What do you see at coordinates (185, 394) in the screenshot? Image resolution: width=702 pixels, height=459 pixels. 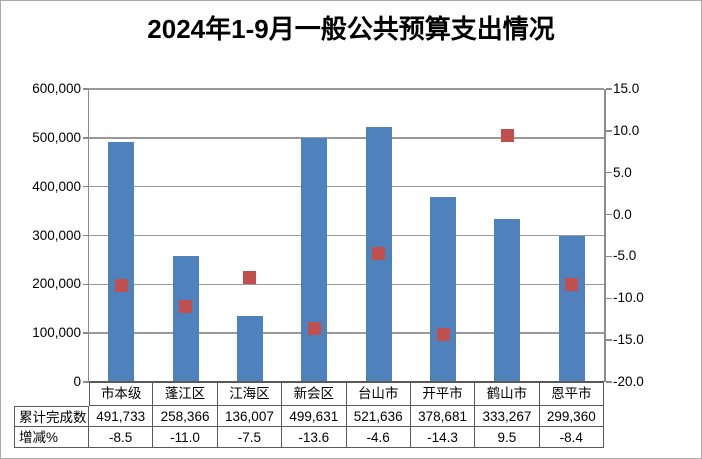 I see `category-label: 蓬江区` at bounding box center [185, 394].